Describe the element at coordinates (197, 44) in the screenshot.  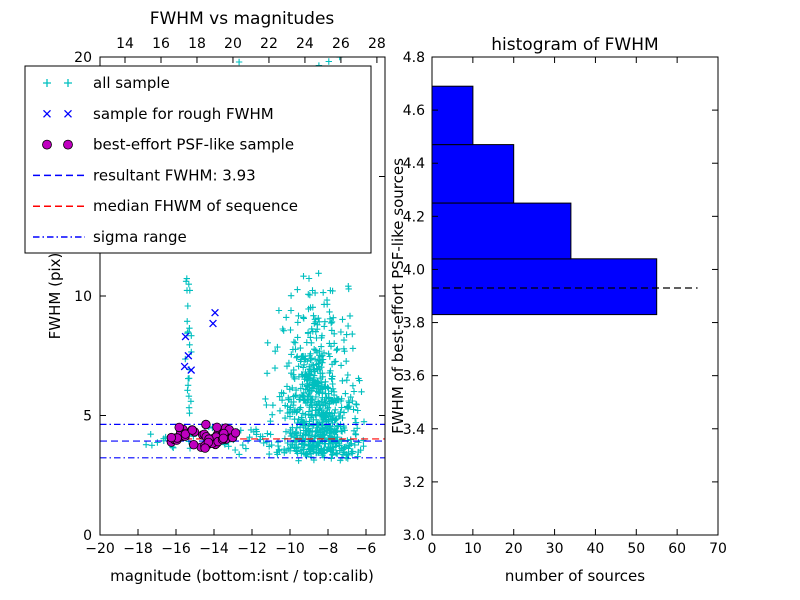
I see `top-tick-label: 18` at that location.